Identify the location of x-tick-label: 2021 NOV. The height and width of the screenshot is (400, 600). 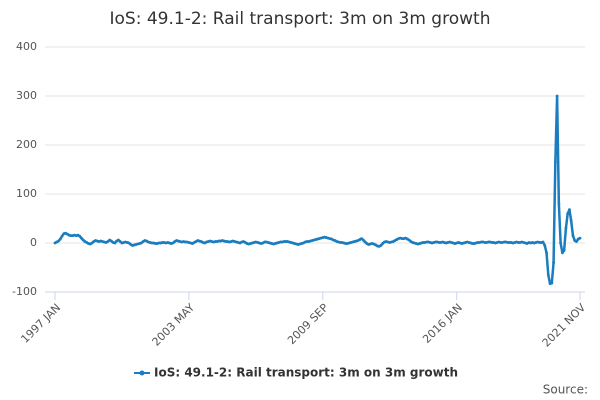
(564, 325).